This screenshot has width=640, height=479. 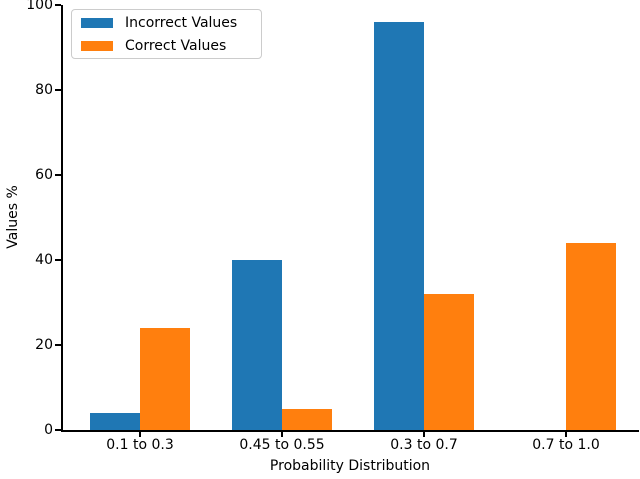 What do you see at coordinates (97, 22) in the screenshot?
I see `legend-swatch-incorrect-icon` at bounding box center [97, 22].